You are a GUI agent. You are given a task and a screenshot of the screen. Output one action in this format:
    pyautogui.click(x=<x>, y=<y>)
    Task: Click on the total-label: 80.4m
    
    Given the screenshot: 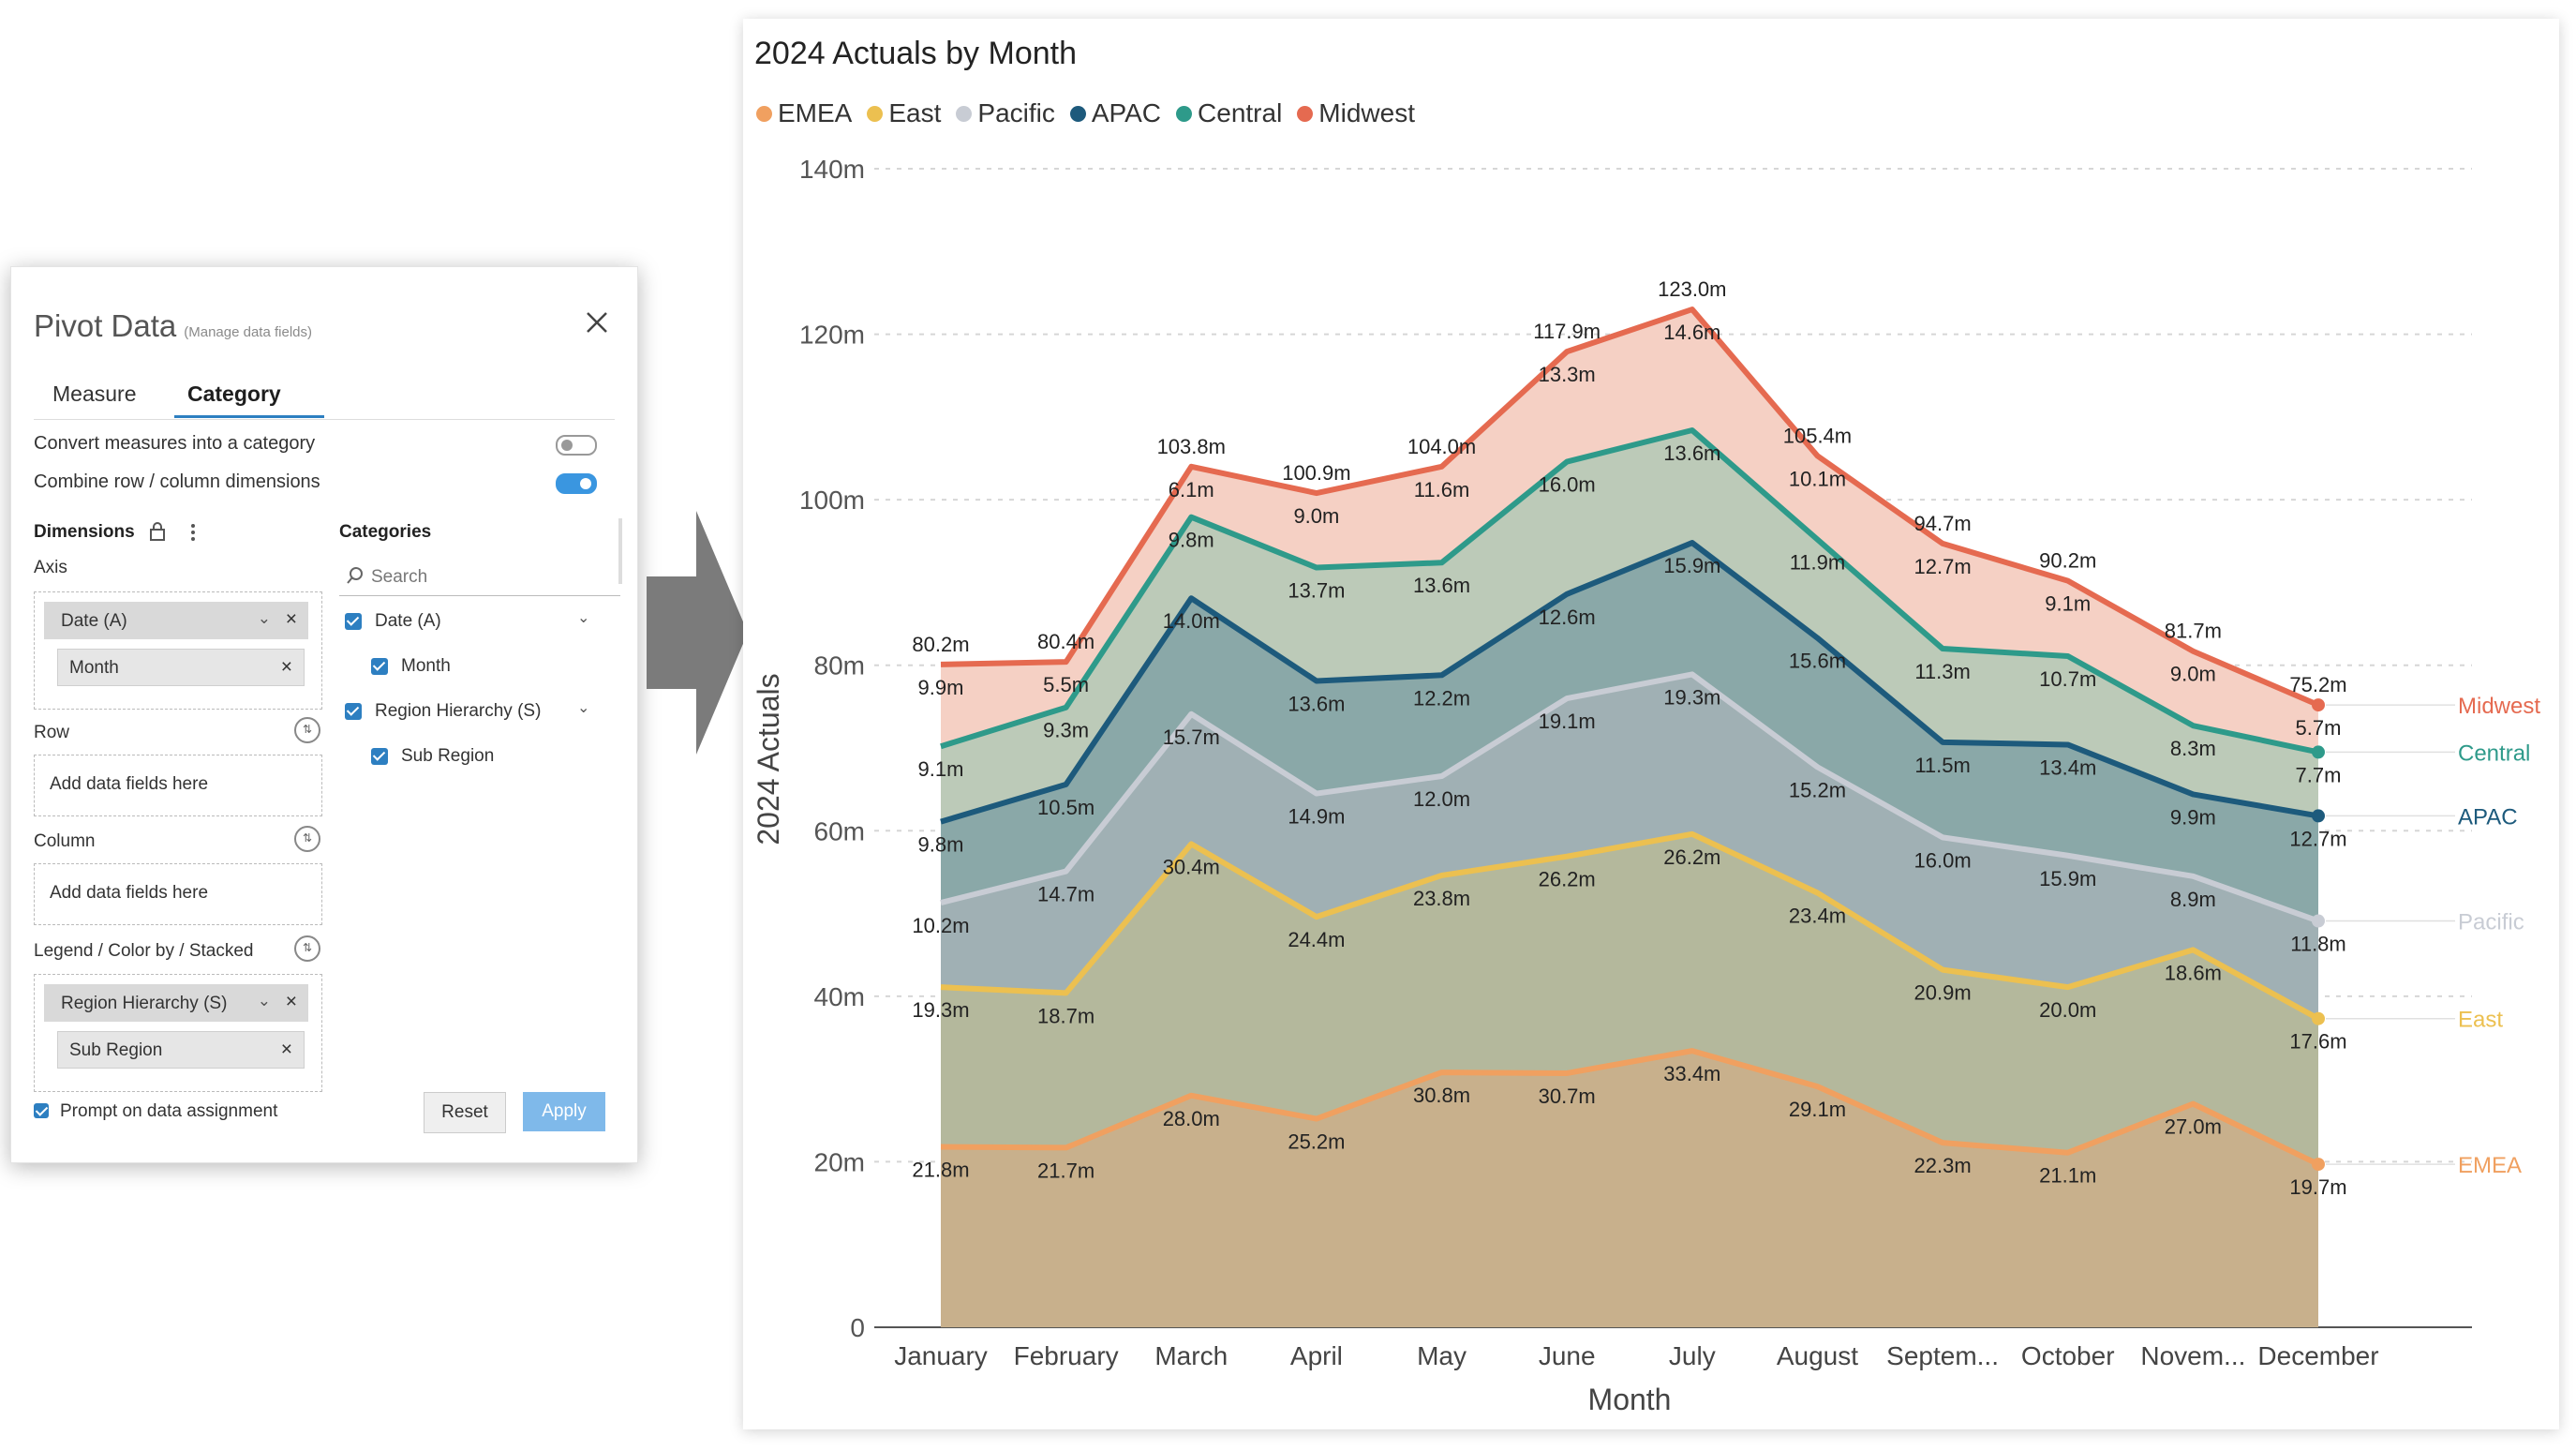 What is the action you would take?
    pyautogui.click(x=1065, y=641)
    